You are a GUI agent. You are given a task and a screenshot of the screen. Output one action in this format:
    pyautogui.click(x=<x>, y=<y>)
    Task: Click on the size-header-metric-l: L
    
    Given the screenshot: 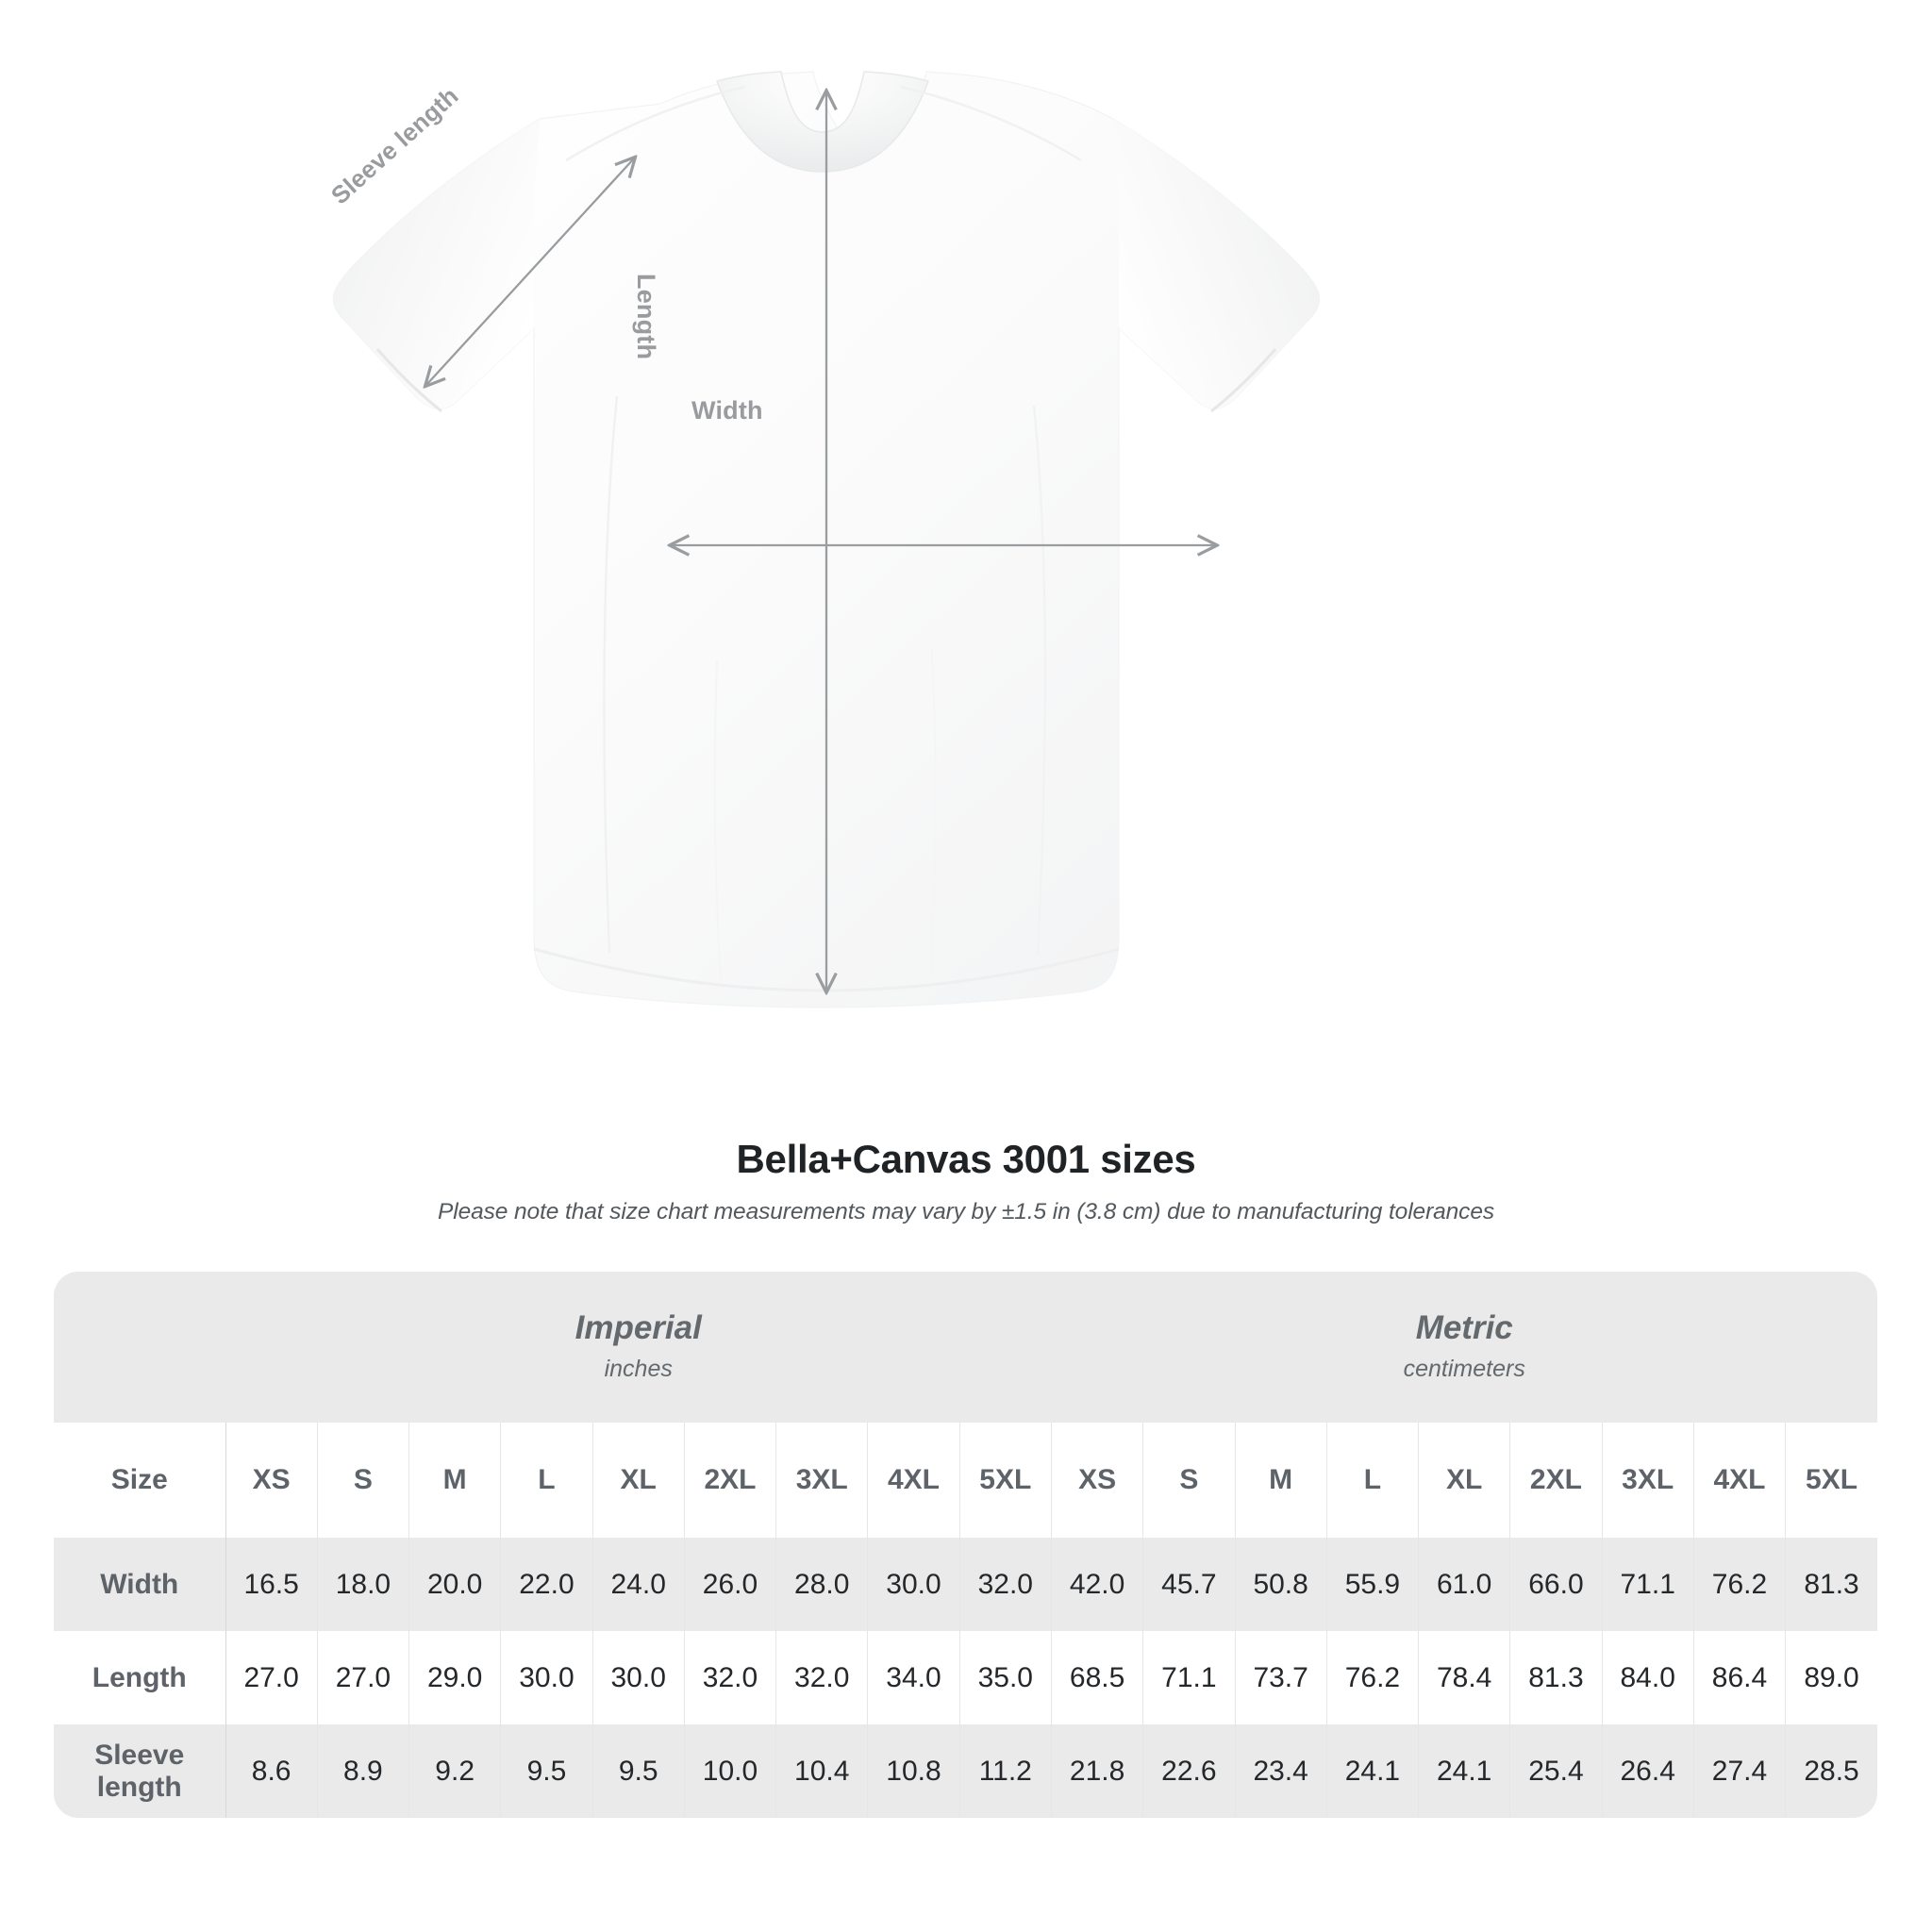 What is the action you would take?
    pyautogui.click(x=1373, y=1481)
    